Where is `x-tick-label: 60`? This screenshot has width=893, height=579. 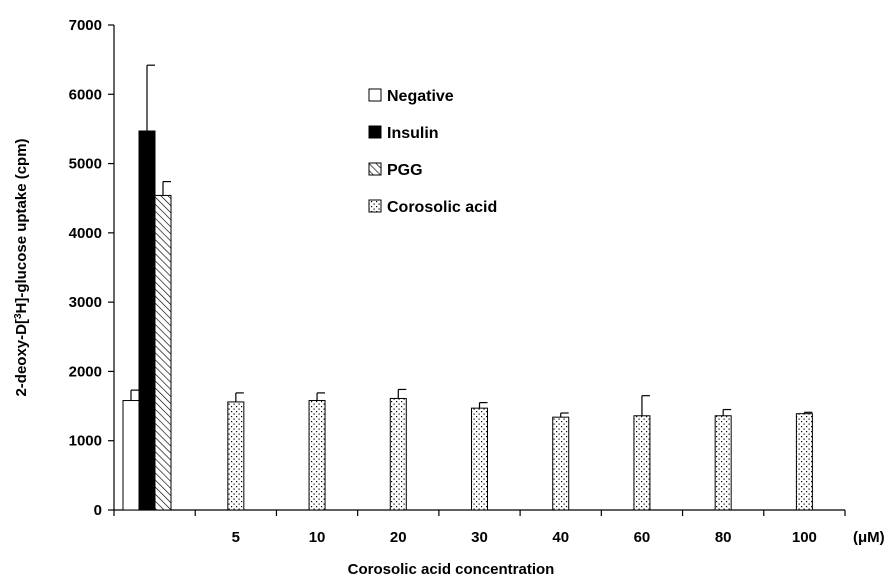 x-tick-label: 60 is located at coordinates (642, 537).